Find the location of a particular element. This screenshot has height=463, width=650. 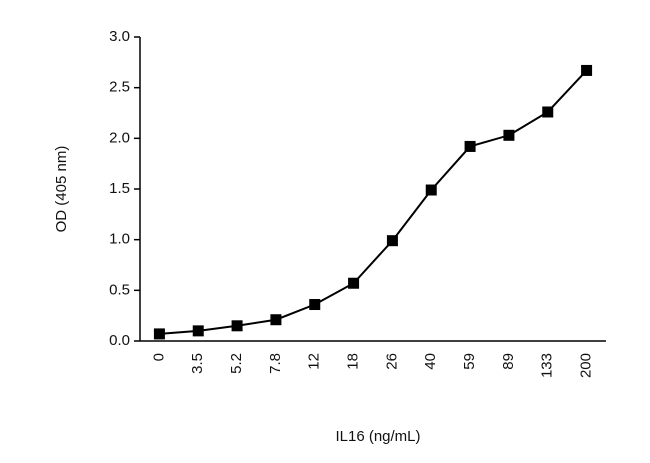

y-tick-label: 0.0 is located at coordinates (119, 340).